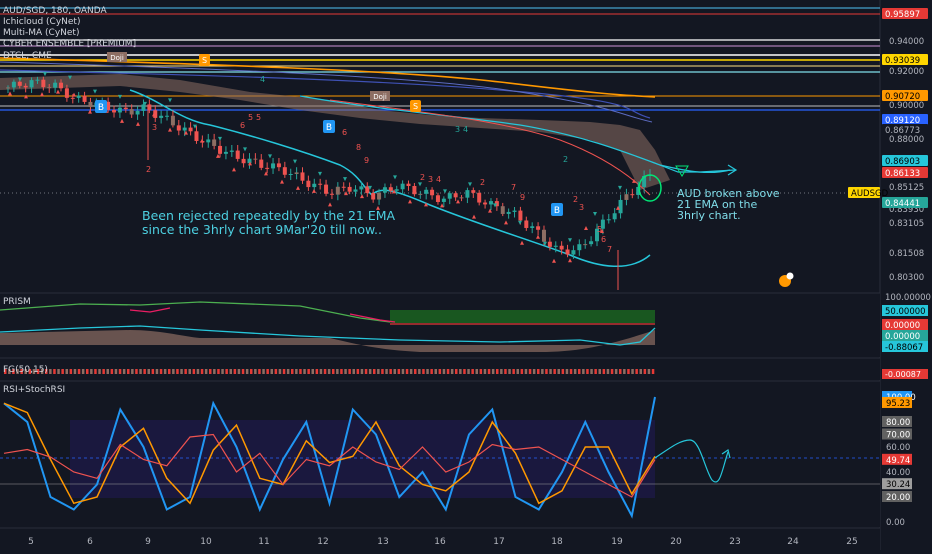  Describe the element at coordinates (55, 11) in the screenshot. I see `symbol-title: AUD/SGD, 180, OANDA` at that location.